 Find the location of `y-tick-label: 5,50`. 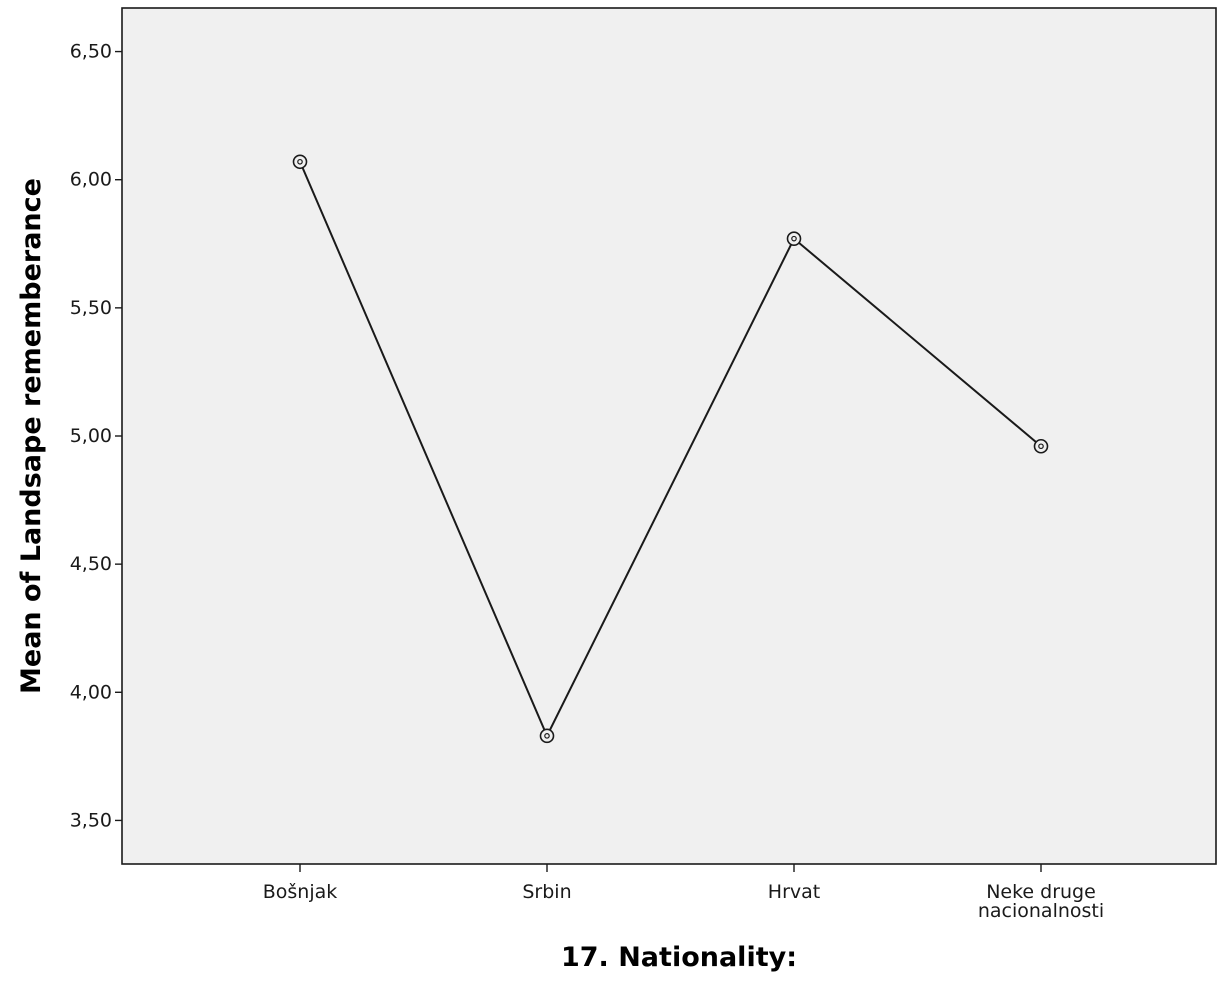

y-tick-label: 5,50 is located at coordinates (91, 308).